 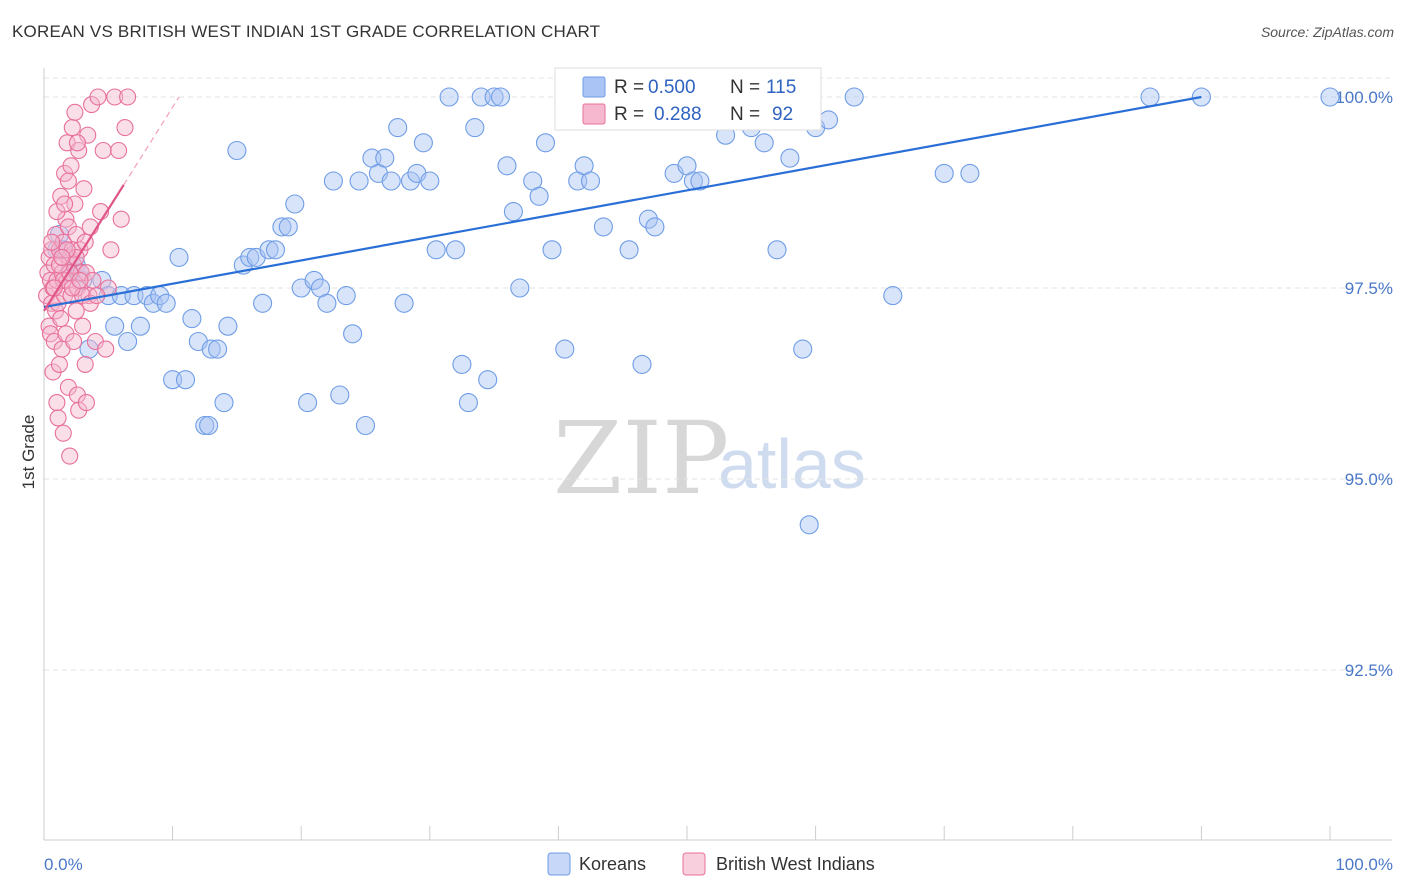 What do you see at coordinates (1364, 384) in the screenshot?
I see `y-tick-labels: 100.0% 97.5% 95.0% 92.5%` at bounding box center [1364, 384].